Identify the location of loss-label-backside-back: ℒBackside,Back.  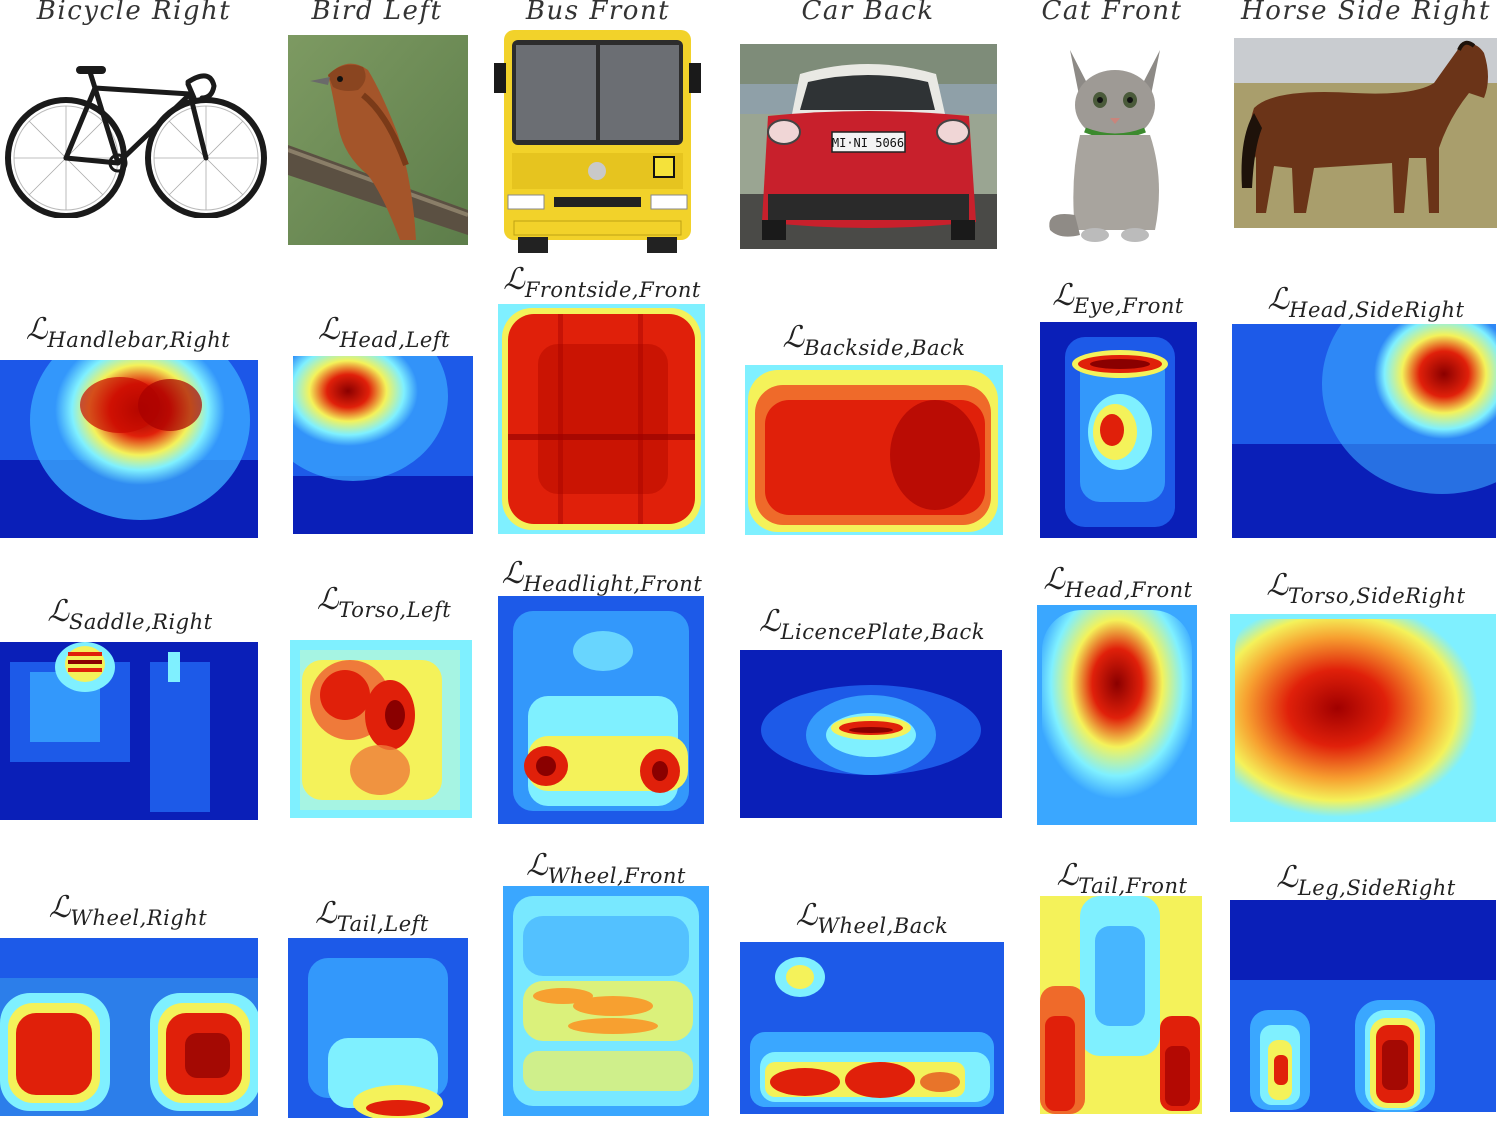
(874, 340).